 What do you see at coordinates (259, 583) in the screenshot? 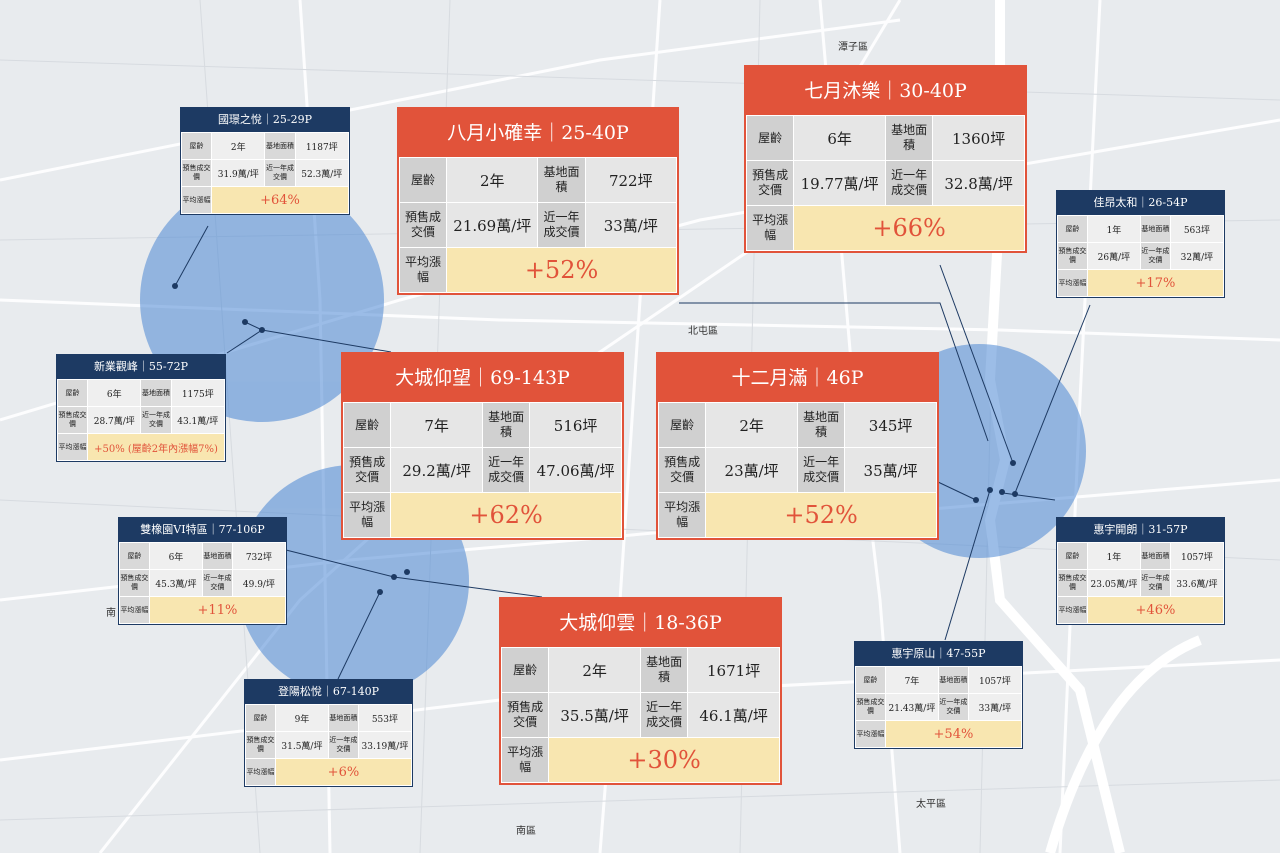
I see `value: 49.9/坪` at bounding box center [259, 583].